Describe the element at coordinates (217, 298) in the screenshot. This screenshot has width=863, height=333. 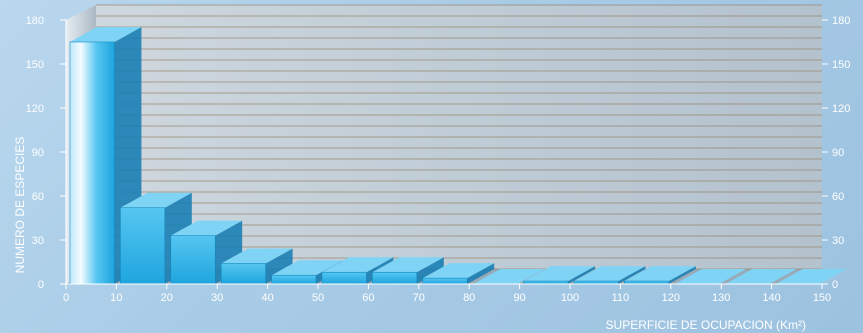
I see `x-tick-label: 30` at that location.